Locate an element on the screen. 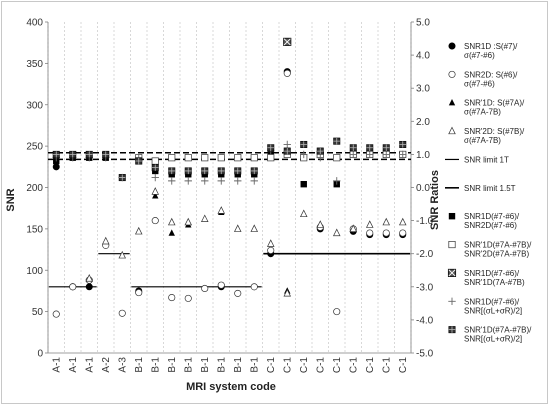 The image size is (550, 406). legend-label-line: σ(#7A-7B) is located at coordinates (482, 140).